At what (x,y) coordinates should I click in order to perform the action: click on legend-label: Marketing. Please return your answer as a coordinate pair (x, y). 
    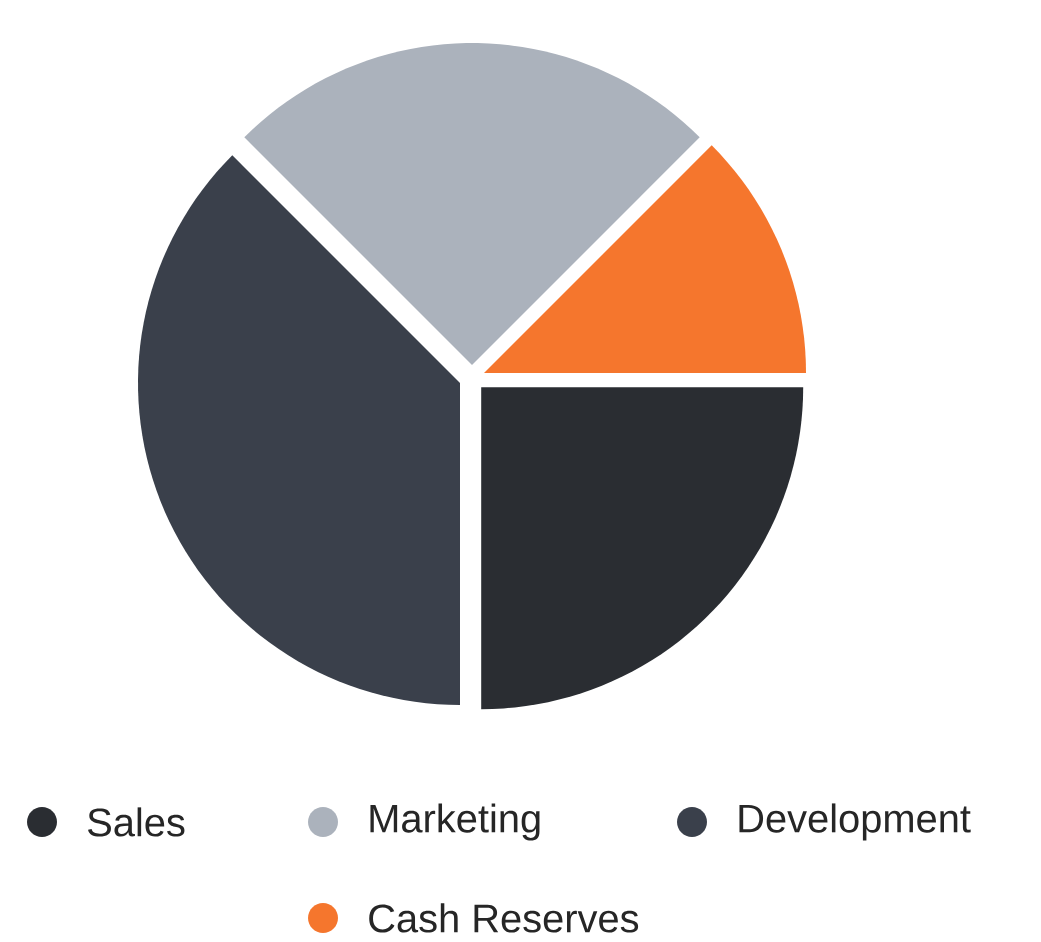
    Looking at the image, I should click on (455, 822).